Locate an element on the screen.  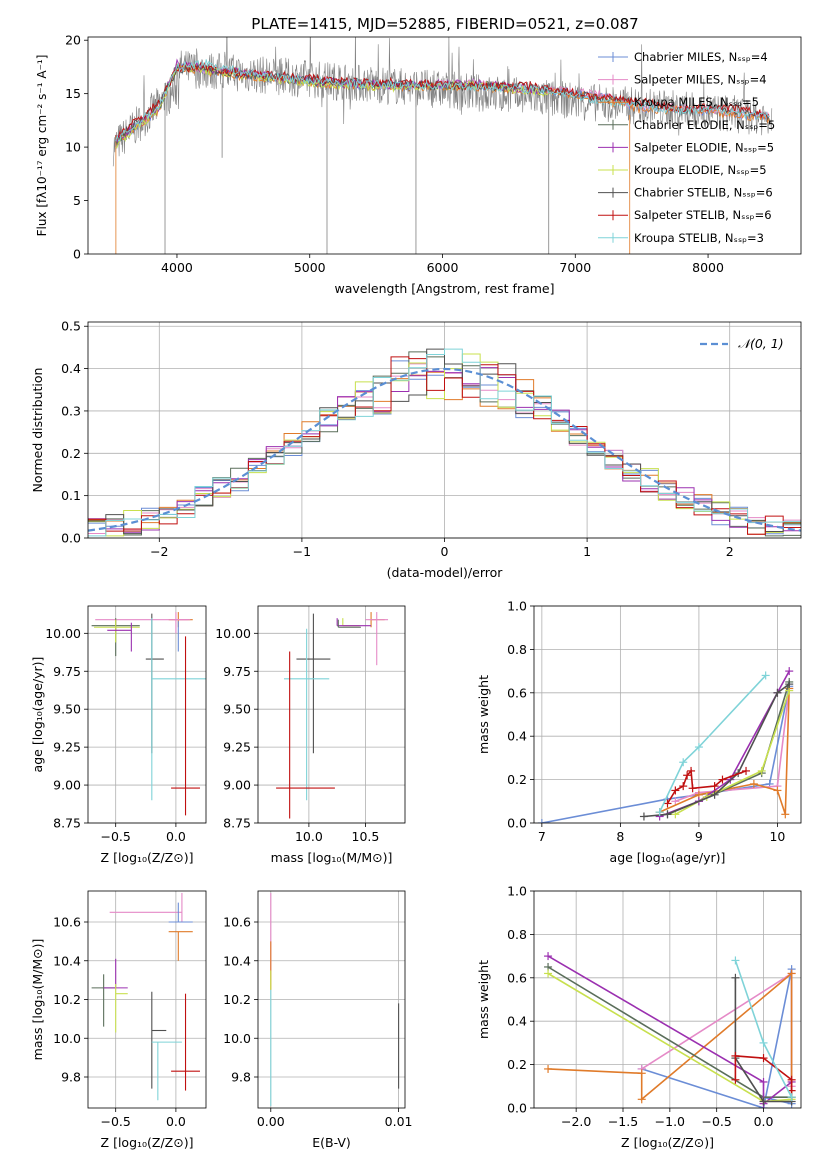
legend-label: Kroupa MILES, Nₛₛₚ=5 is located at coordinates (696, 102).